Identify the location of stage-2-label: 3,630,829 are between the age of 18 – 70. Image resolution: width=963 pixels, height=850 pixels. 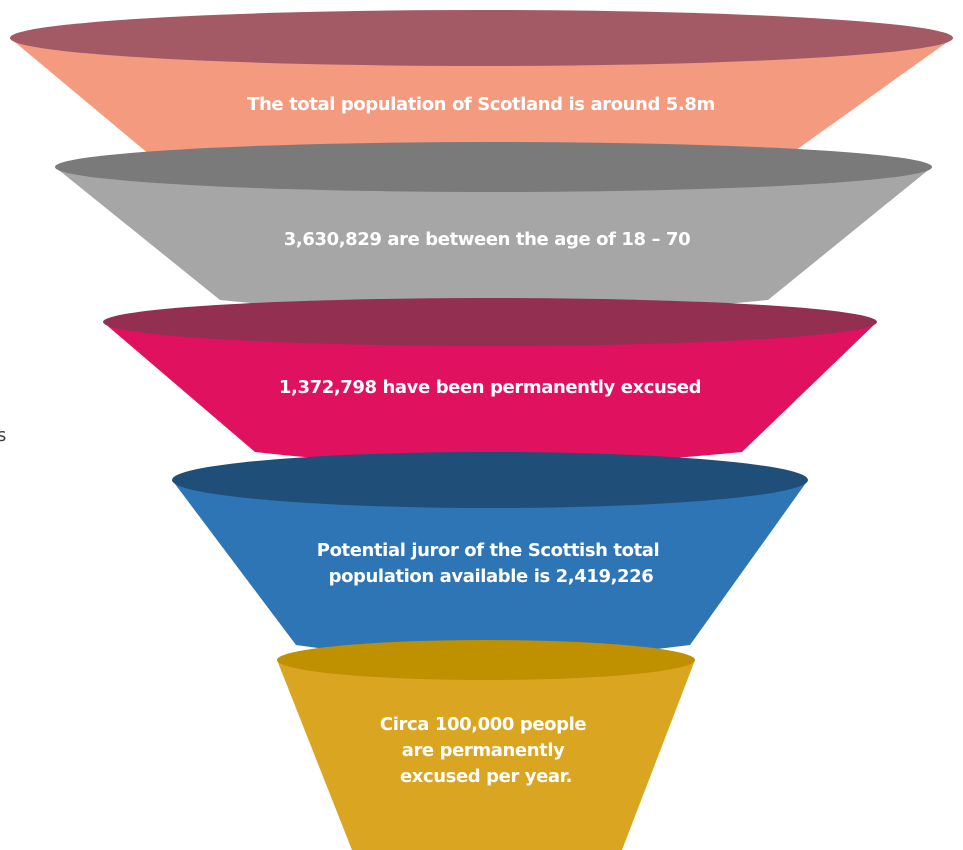
(487, 239).